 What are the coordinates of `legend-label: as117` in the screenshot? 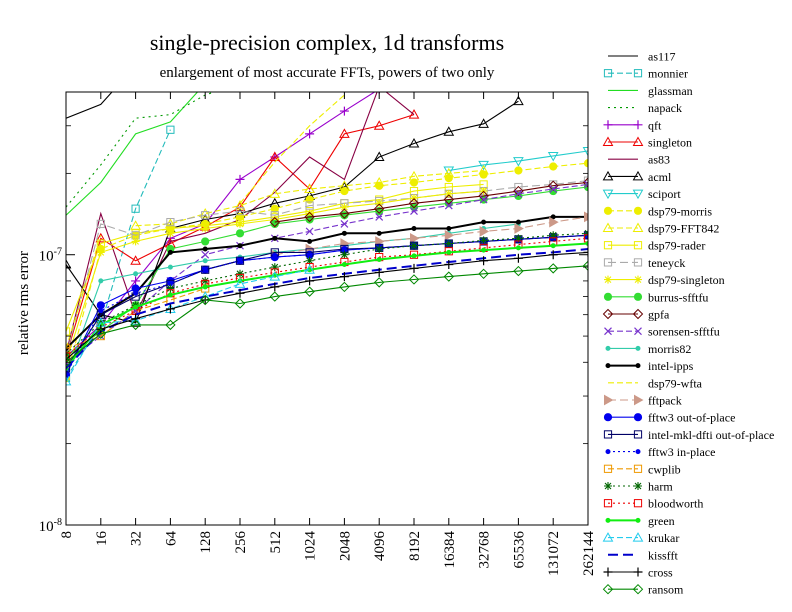 It's located at (662, 57).